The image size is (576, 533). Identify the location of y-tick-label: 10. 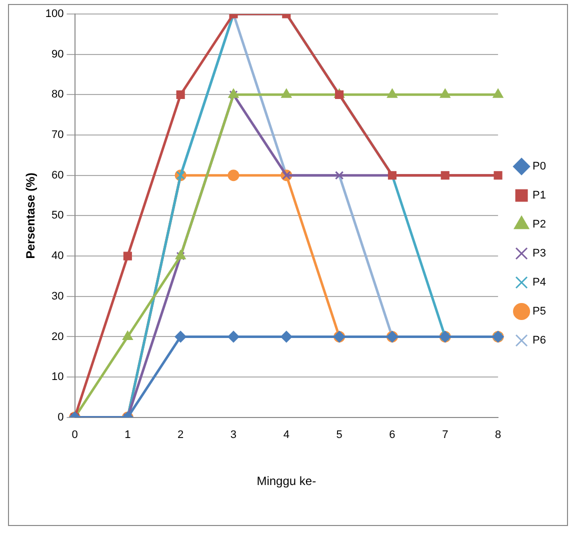
(58, 377).